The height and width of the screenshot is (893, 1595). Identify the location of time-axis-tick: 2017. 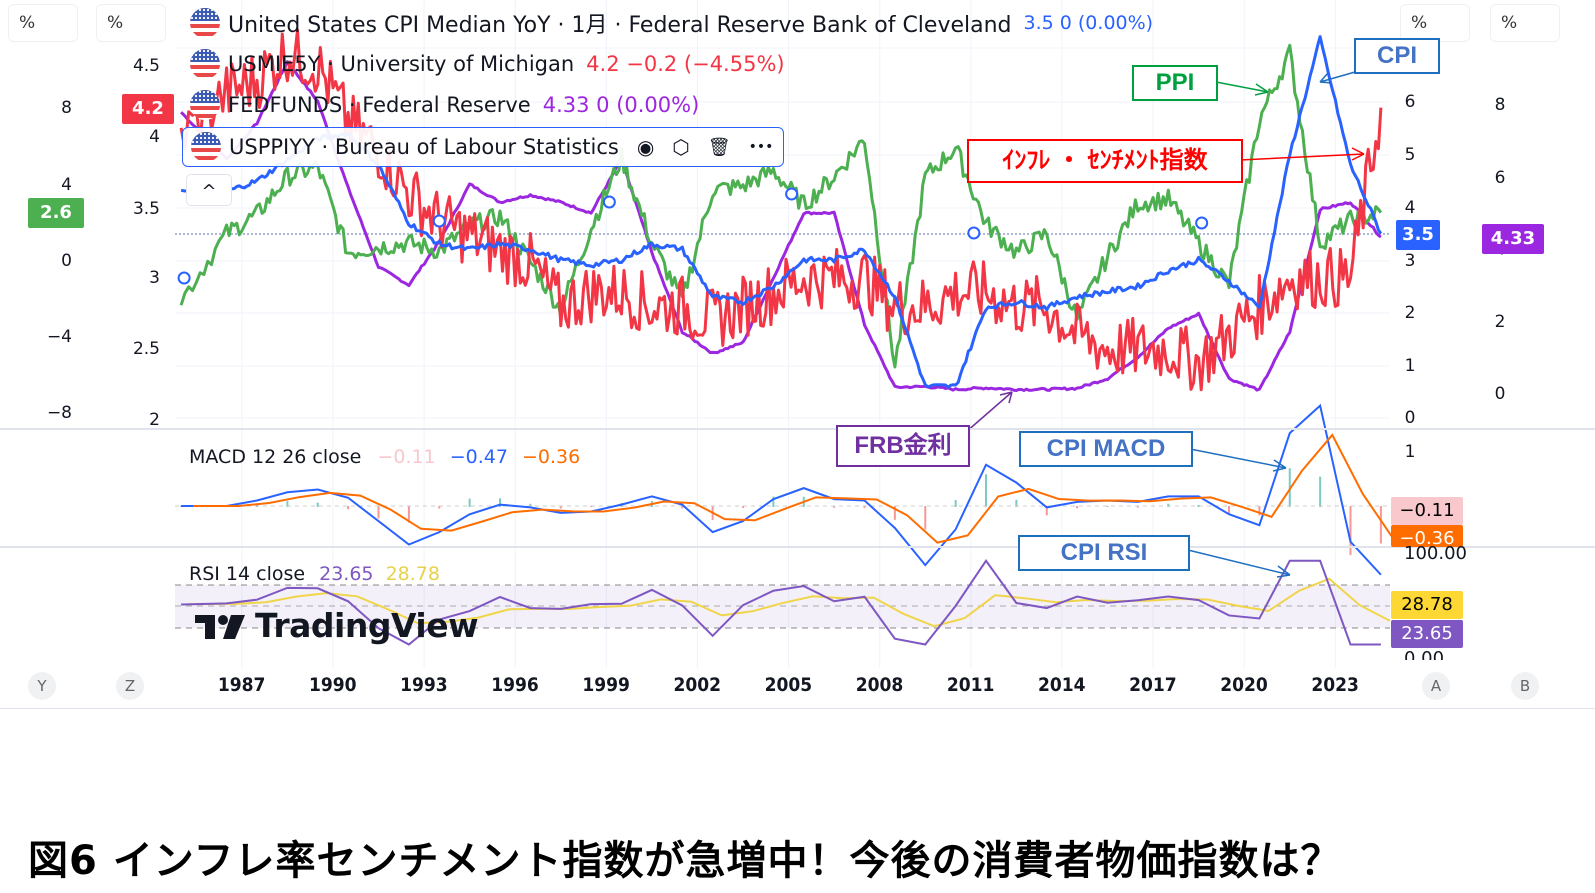
(1153, 685).